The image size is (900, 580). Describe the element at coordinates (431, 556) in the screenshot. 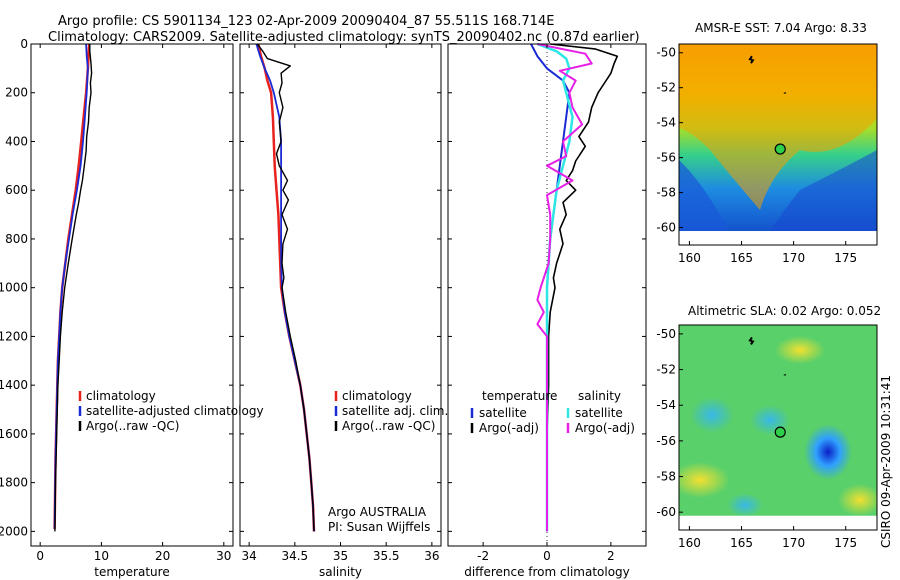

I see `x-tick-label: 36` at that location.